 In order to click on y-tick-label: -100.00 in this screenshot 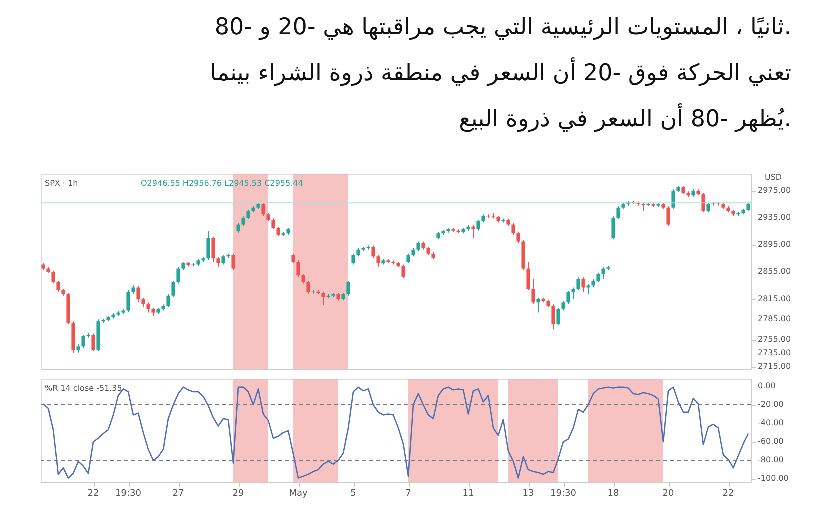, I will do `click(773, 479)`.